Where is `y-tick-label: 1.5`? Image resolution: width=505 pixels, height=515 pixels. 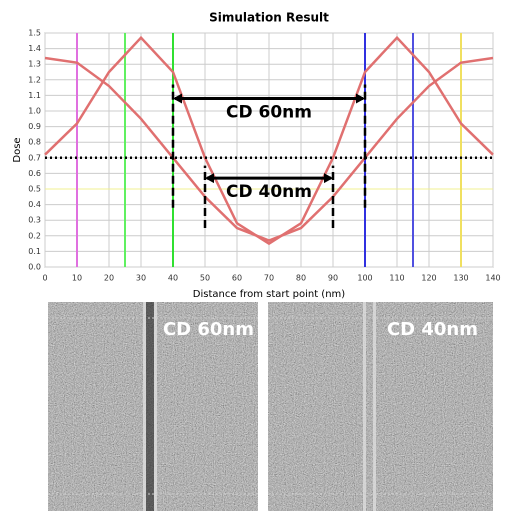 y-tick-label: 1.5 is located at coordinates (34, 33).